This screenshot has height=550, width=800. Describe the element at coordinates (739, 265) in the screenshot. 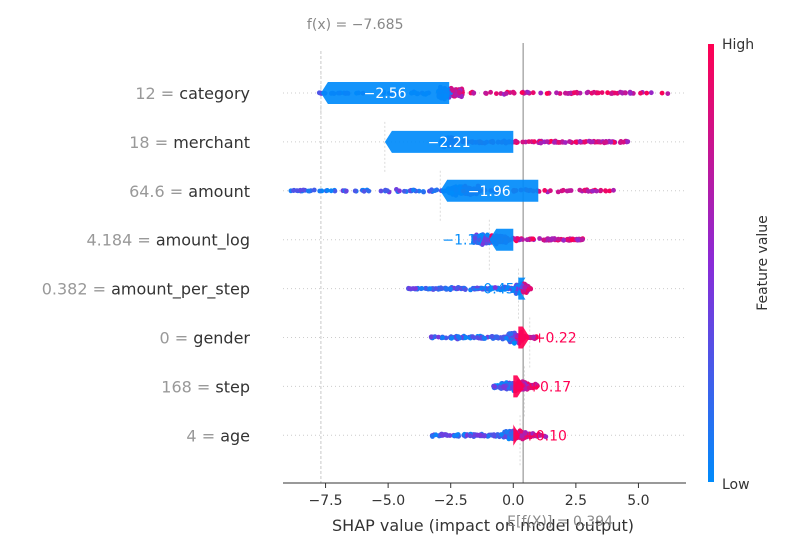

I see `colorbar: High Low Feature value` at that location.